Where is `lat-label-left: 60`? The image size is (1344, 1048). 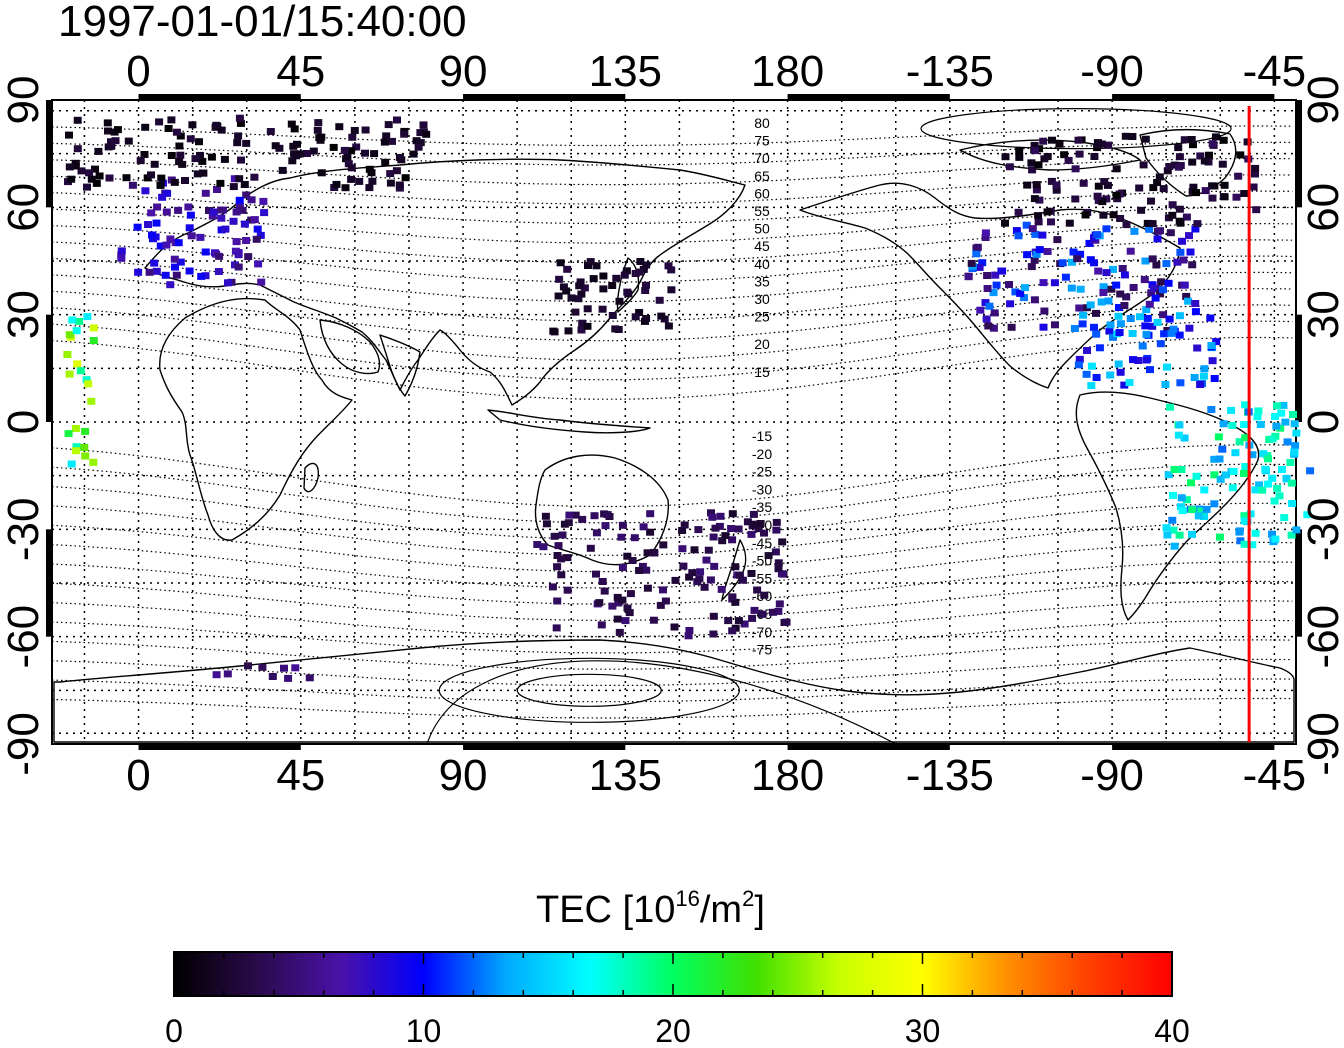 lat-label-left: 60 is located at coordinates (24, 207).